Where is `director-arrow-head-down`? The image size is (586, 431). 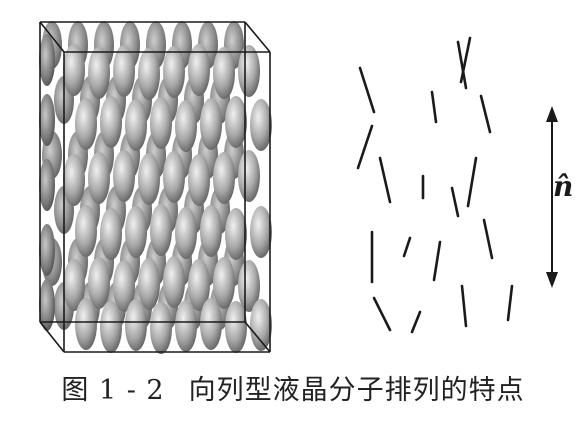
director-arrow-head-down is located at coordinates (552, 280).